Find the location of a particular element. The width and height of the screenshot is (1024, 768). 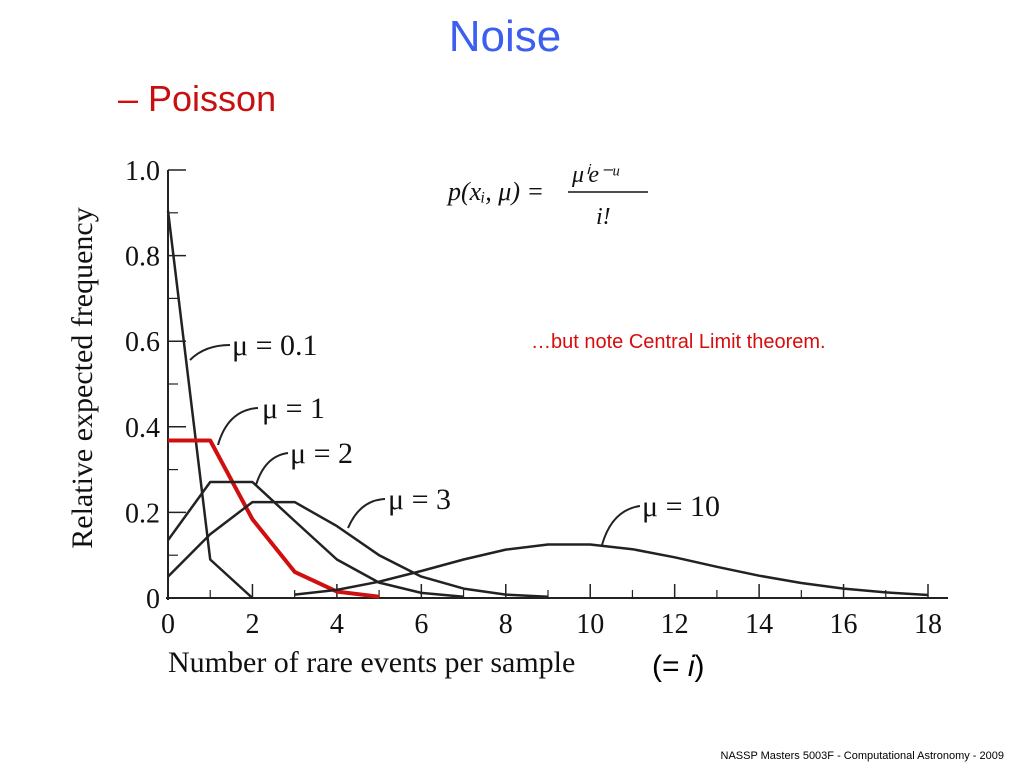

slide-title: Noise is located at coordinates (505, 36).